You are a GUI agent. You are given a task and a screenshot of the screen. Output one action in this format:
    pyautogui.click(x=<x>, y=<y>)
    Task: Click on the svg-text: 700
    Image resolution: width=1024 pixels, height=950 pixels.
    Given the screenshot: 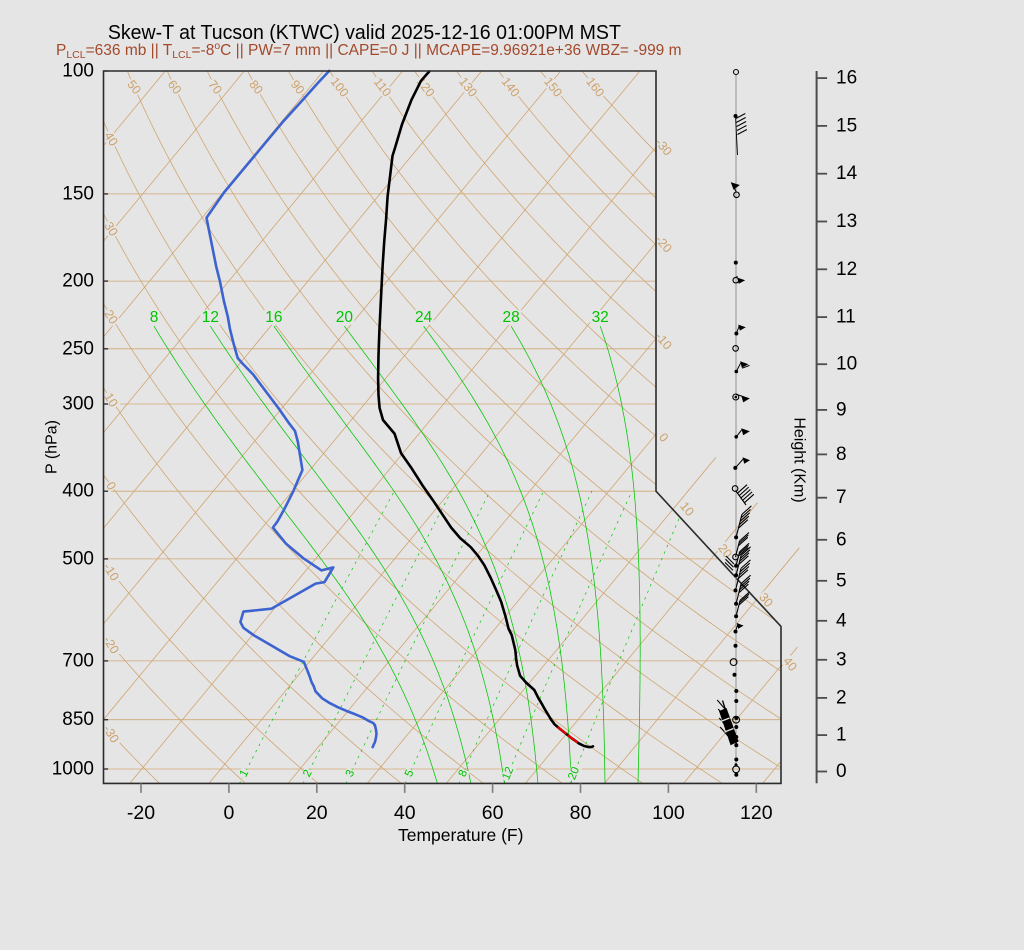 What is the action you would take?
    pyautogui.click(x=78, y=660)
    